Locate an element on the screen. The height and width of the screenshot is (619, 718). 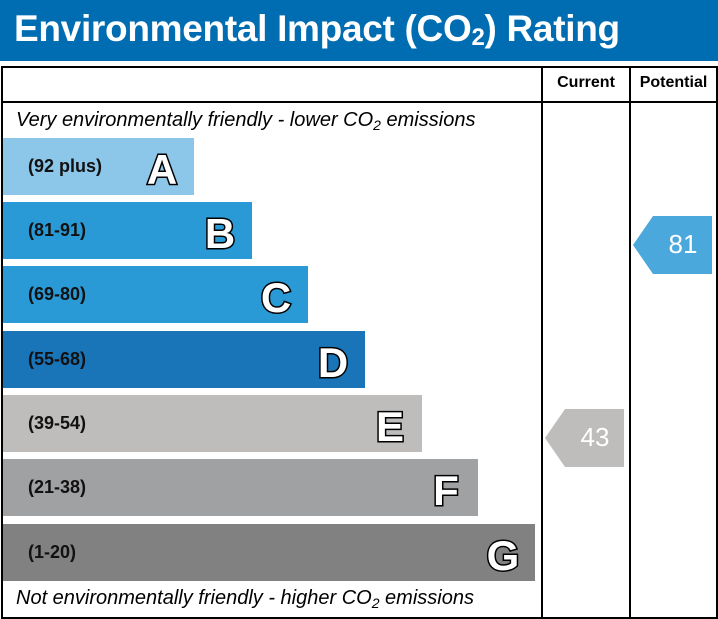
band-a: (92 plus) A is located at coordinates (98, 166).